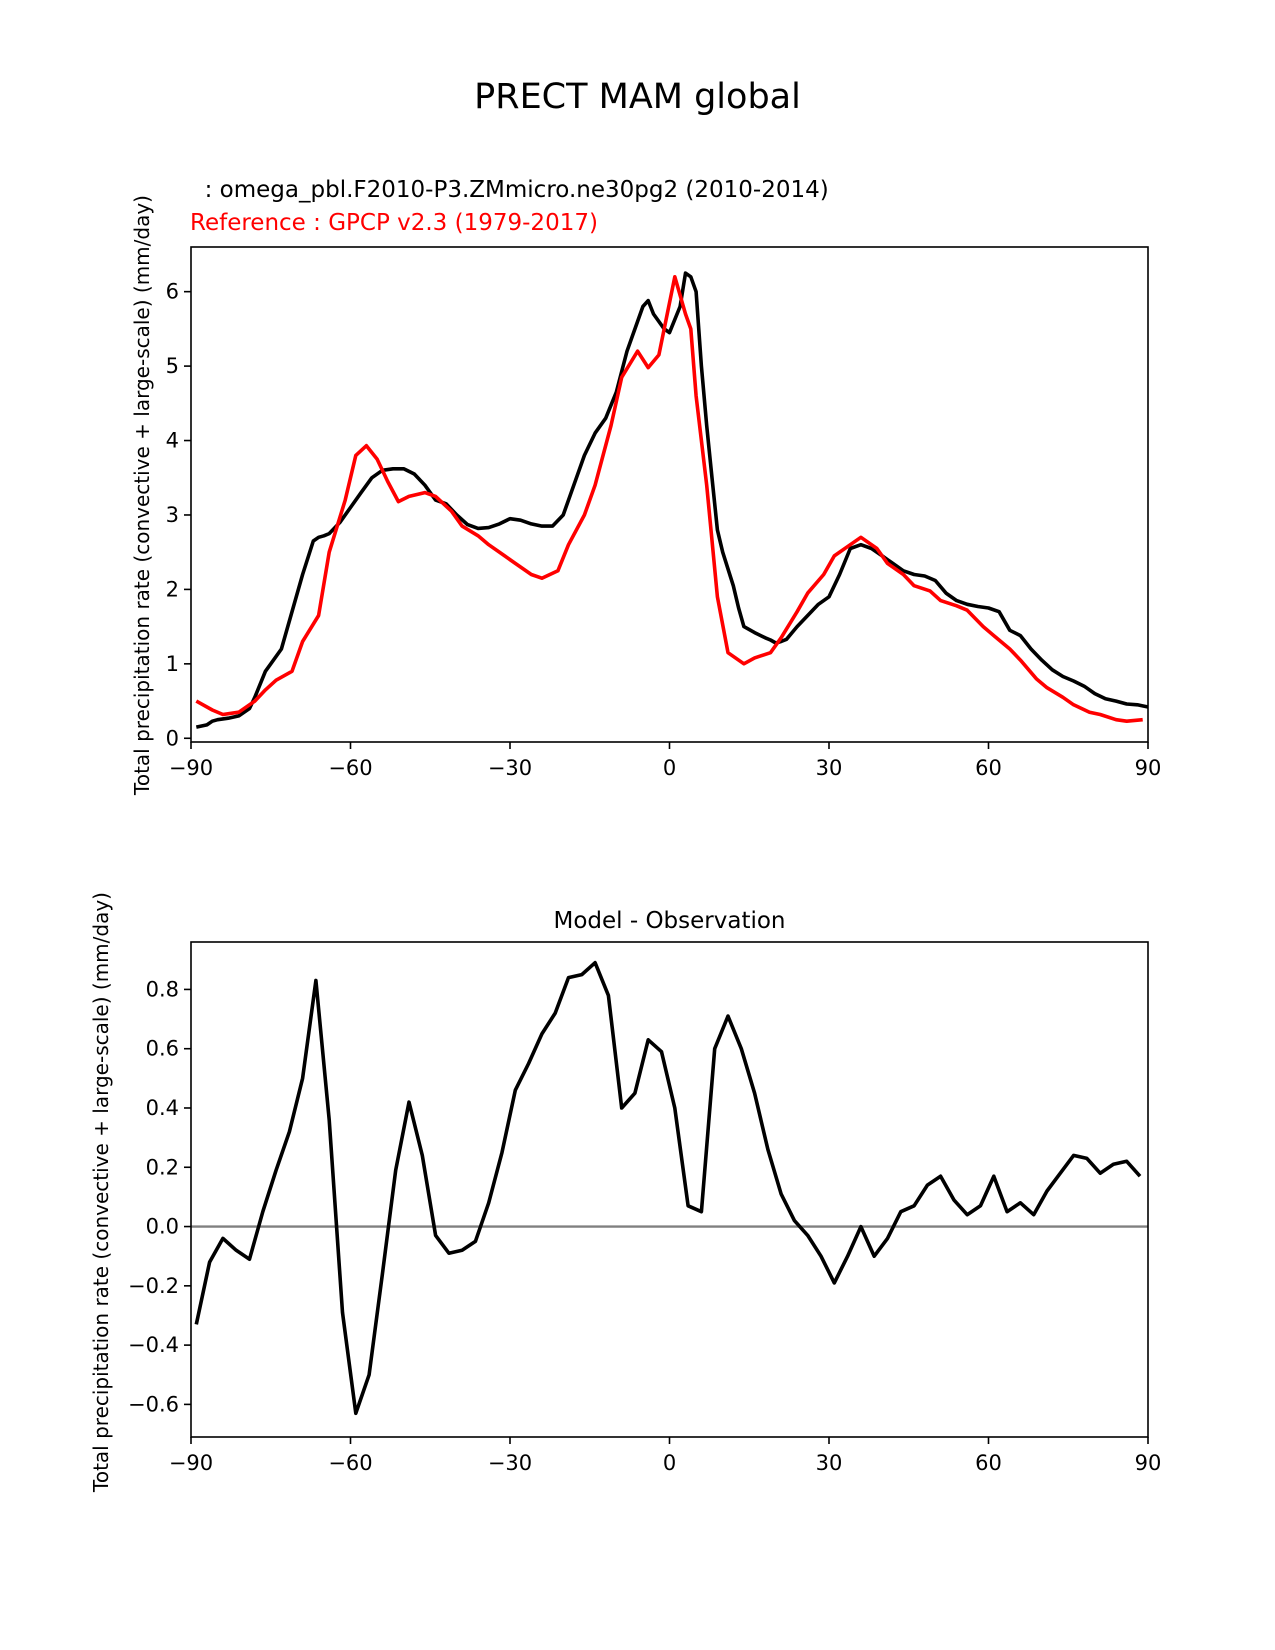  I want to click on bottom-y-tick-label: 0.2, so click(162, 1167).